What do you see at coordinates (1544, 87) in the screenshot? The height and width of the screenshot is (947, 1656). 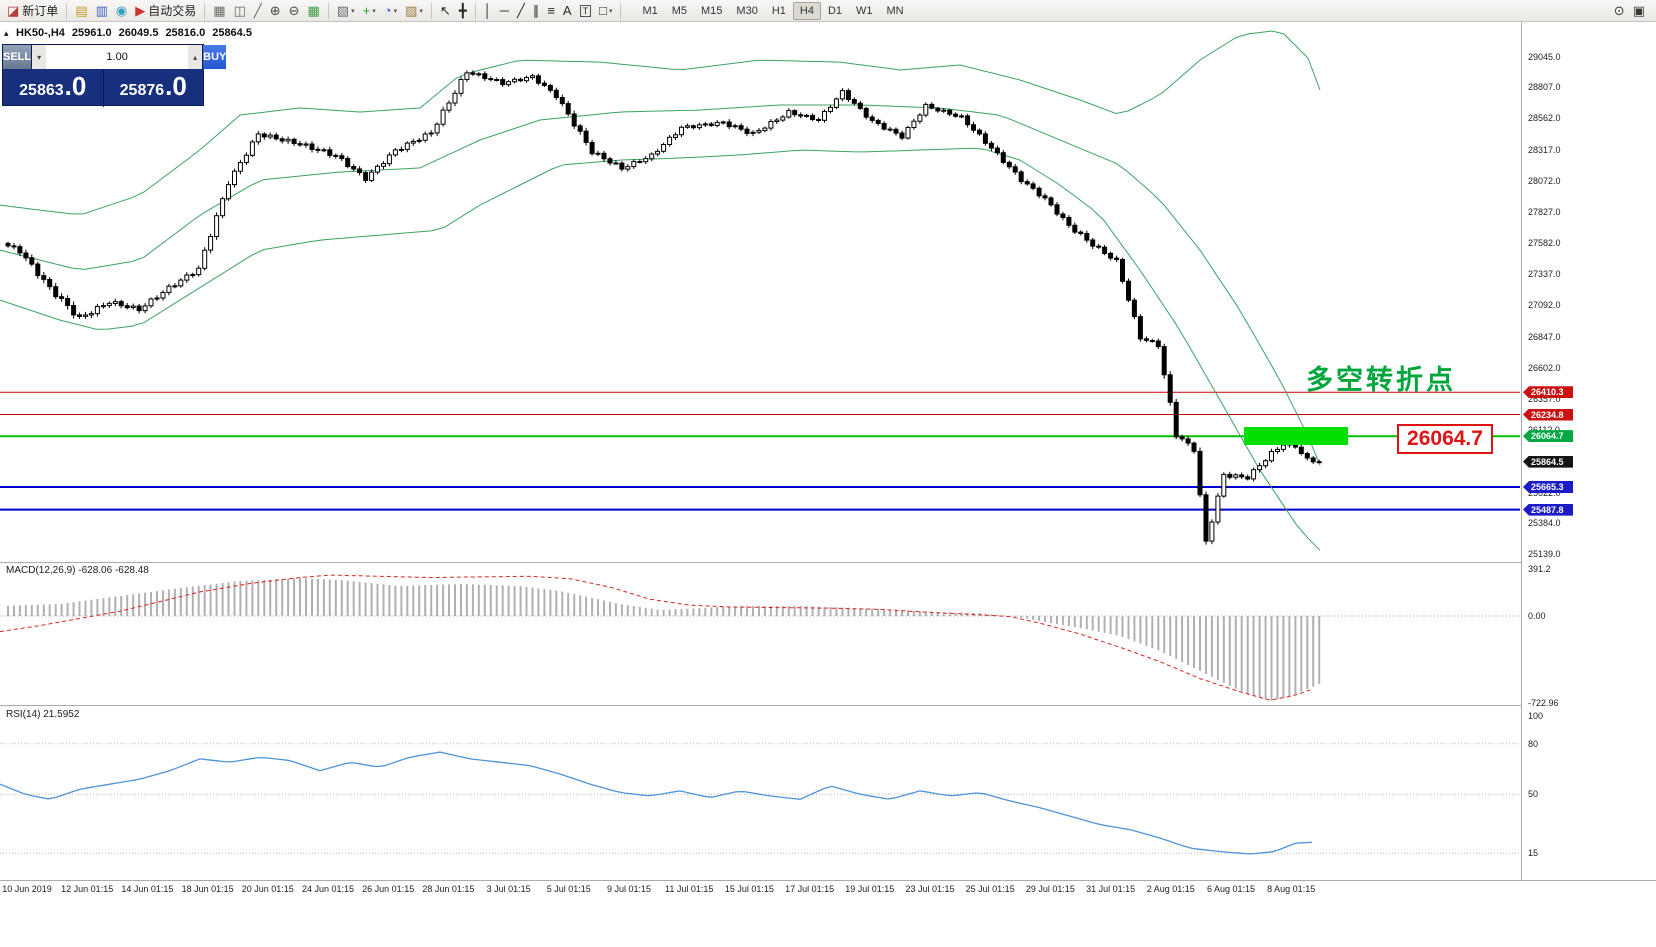 I see `price-axis-label: 28807.0` at bounding box center [1544, 87].